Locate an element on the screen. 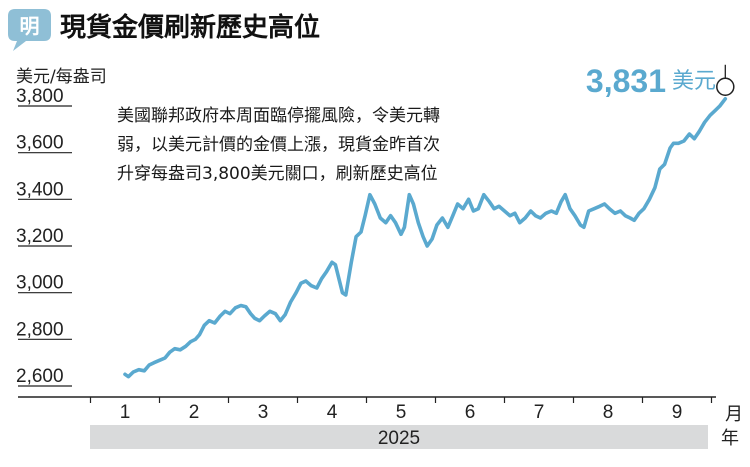  y-tick-label: 3,400 is located at coordinates (40, 189).